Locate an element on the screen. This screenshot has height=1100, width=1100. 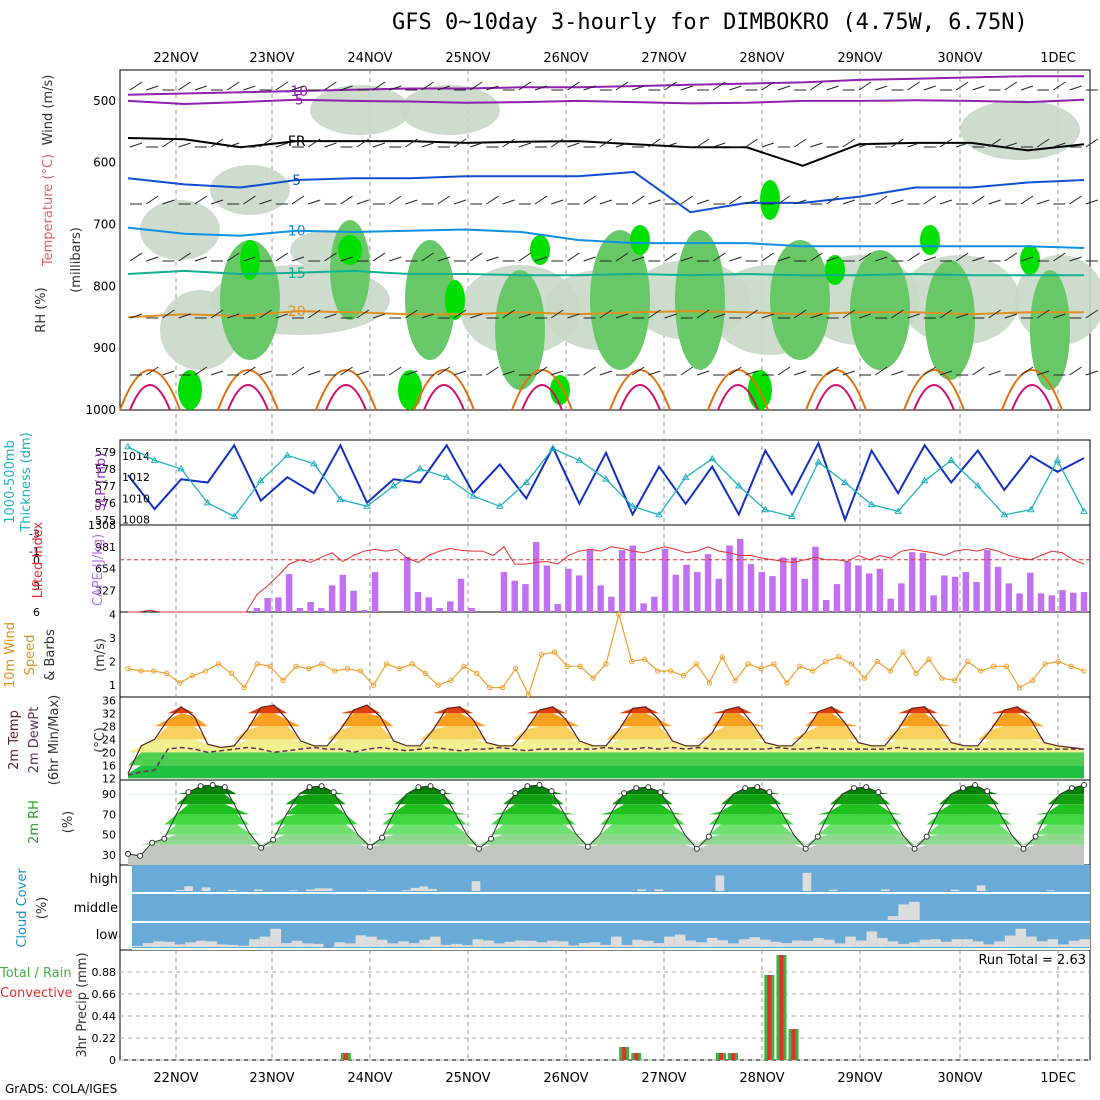
thickness-line is located at coordinates (606, 482).